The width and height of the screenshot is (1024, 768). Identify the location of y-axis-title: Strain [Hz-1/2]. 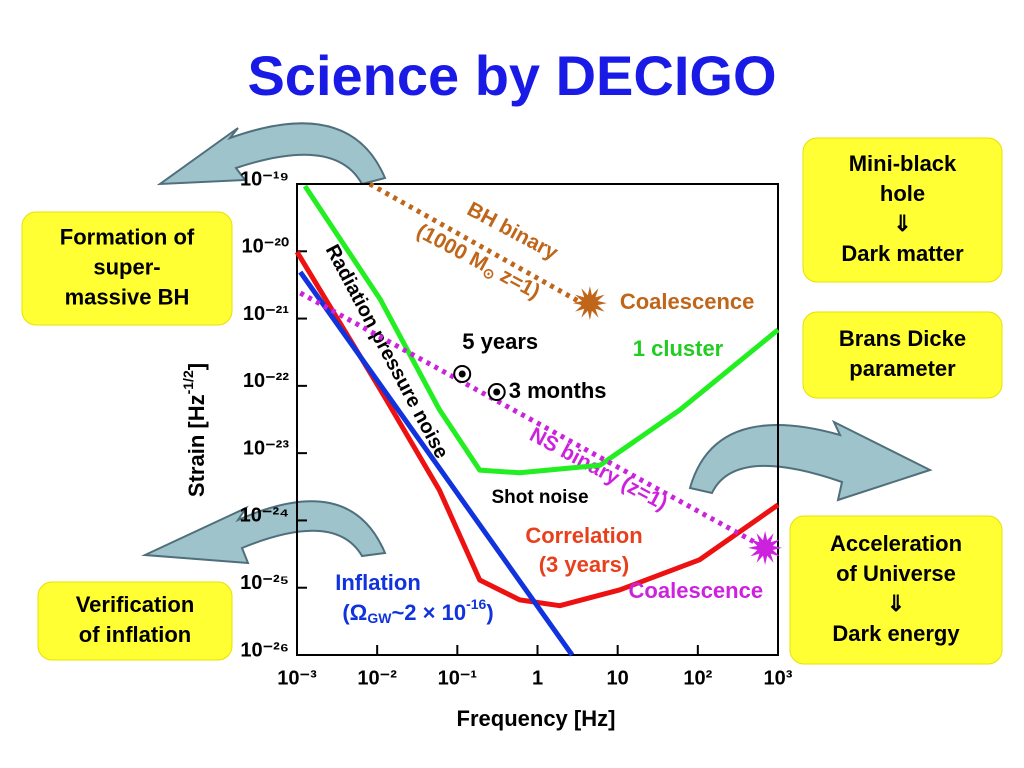
(194, 430).